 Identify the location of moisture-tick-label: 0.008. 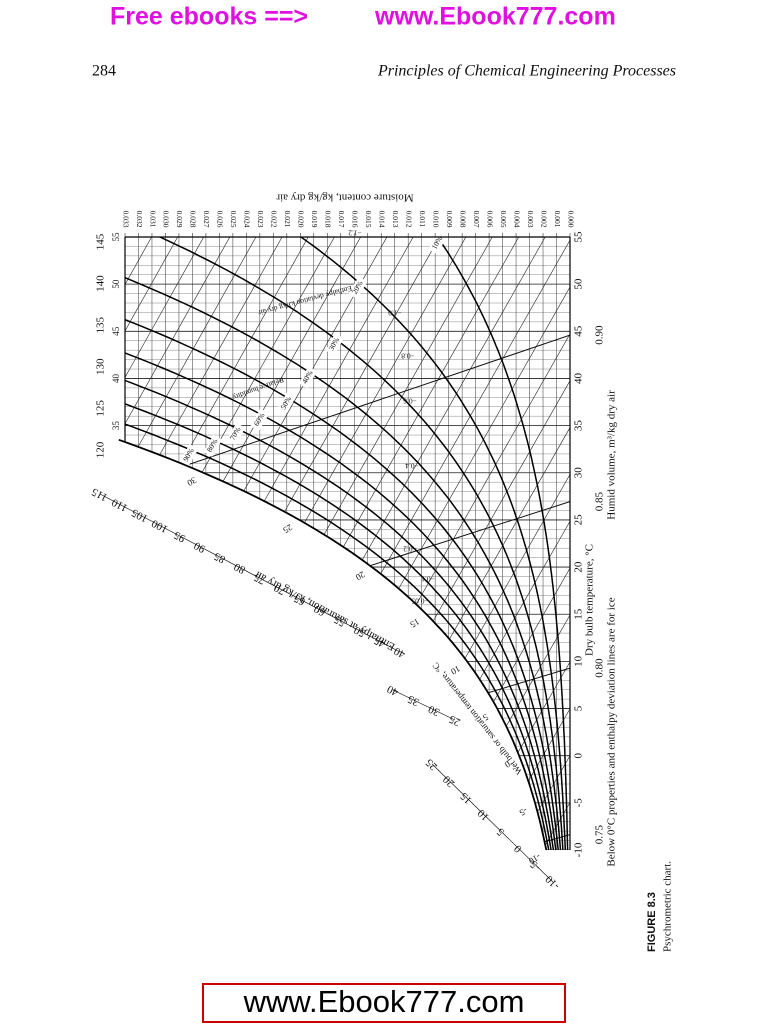
(462, 219).